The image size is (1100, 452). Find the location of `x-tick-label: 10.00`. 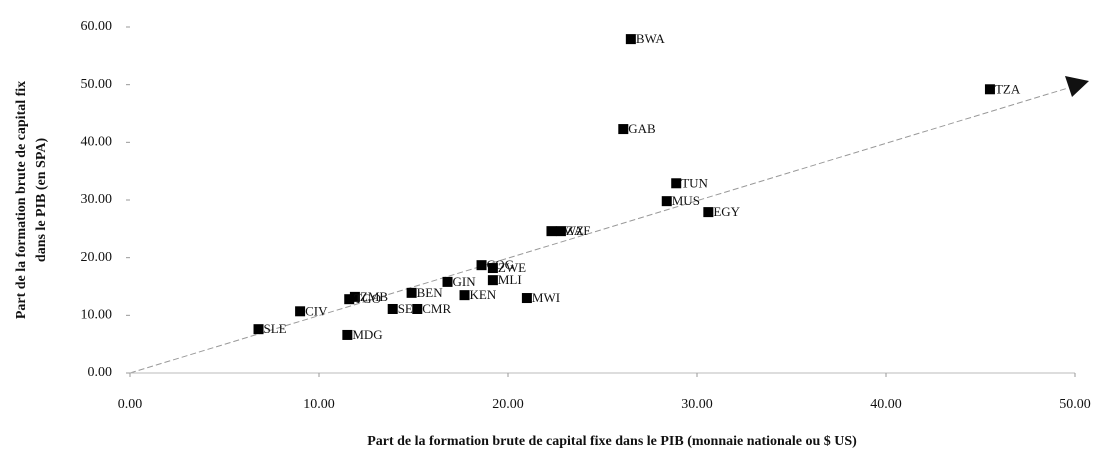

x-tick-label: 10.00 is located at coordinates (319, 404).